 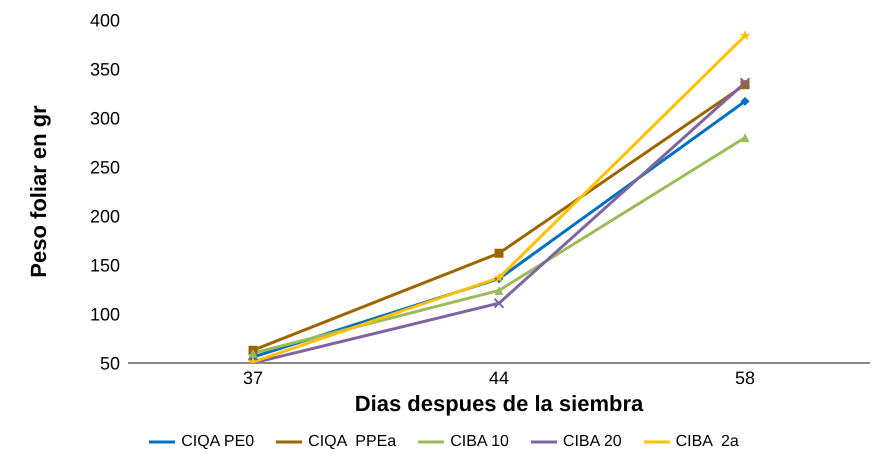 What do you see at coordinates (38, 191) in the screenshot?
I see `y-axis-title: Peso foliar en gr` at bounding box center [38, 191].